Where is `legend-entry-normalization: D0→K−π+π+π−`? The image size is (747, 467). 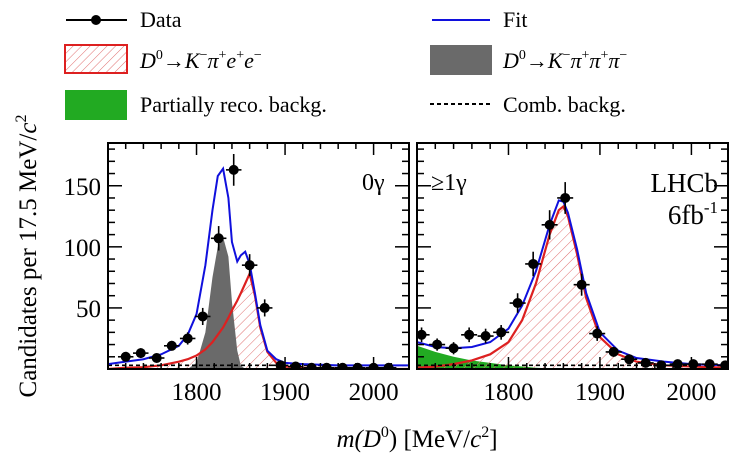
legend-entry-normalization: D0→K−π+π+π− is located at coordinates (528, 60).